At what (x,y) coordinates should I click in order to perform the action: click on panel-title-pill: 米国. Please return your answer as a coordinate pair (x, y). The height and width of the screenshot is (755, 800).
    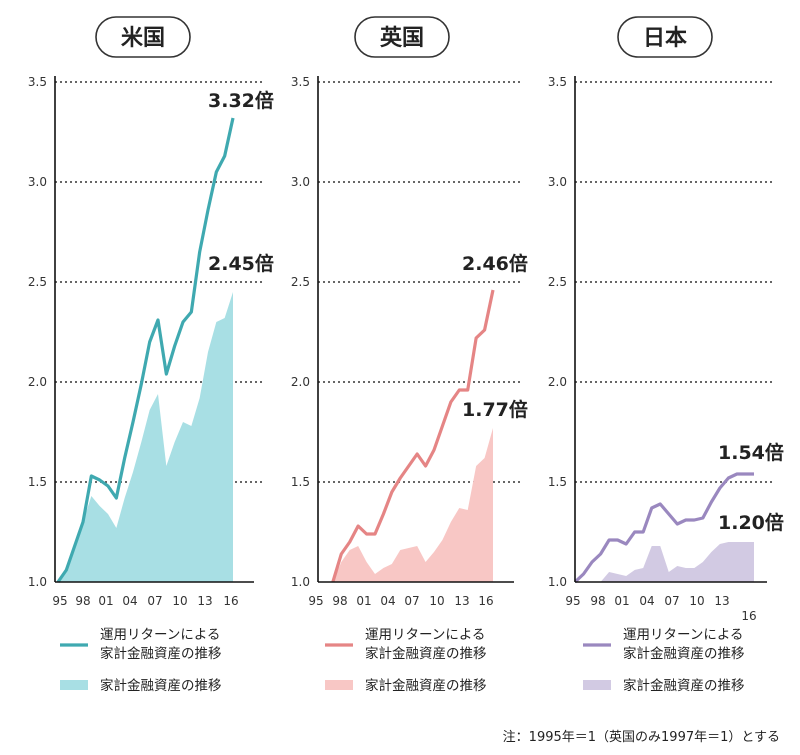
    Looking at the image, I should click on (143, 37).